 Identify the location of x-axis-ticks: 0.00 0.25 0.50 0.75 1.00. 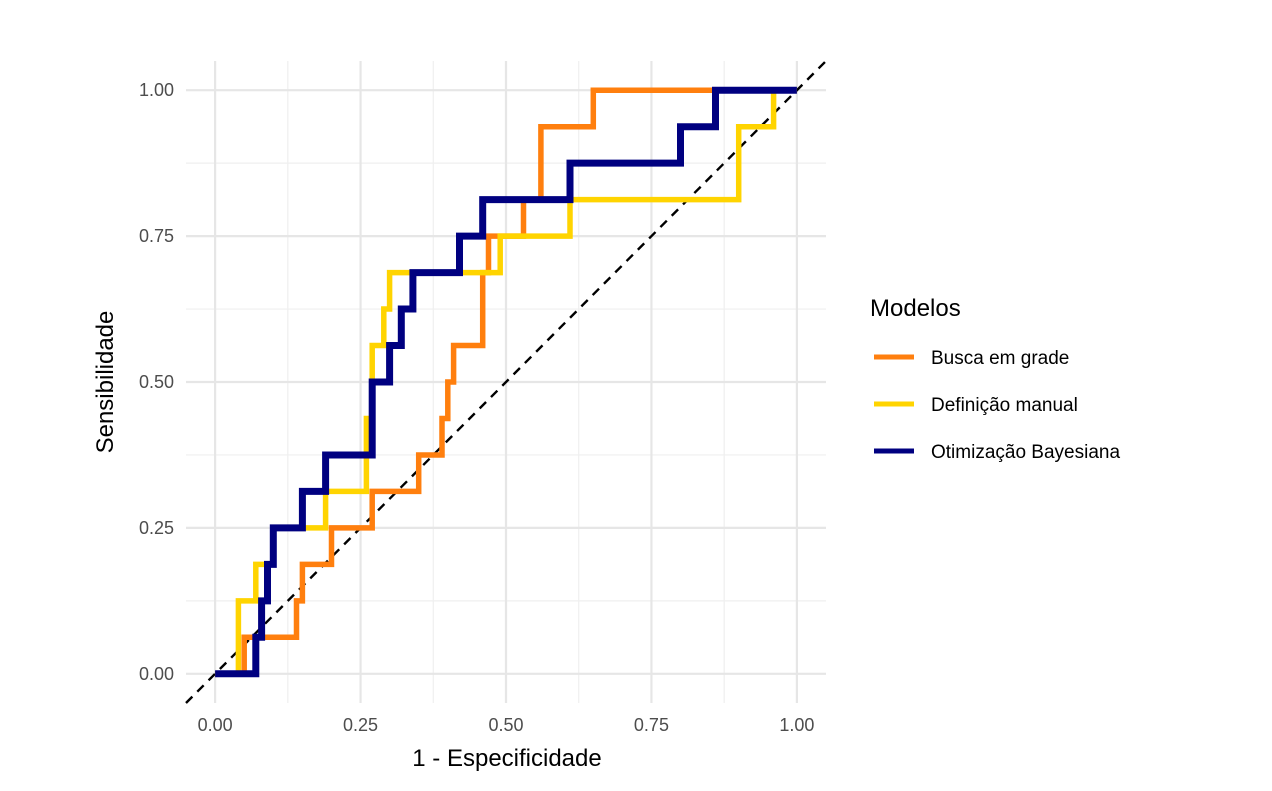
(506, 725).